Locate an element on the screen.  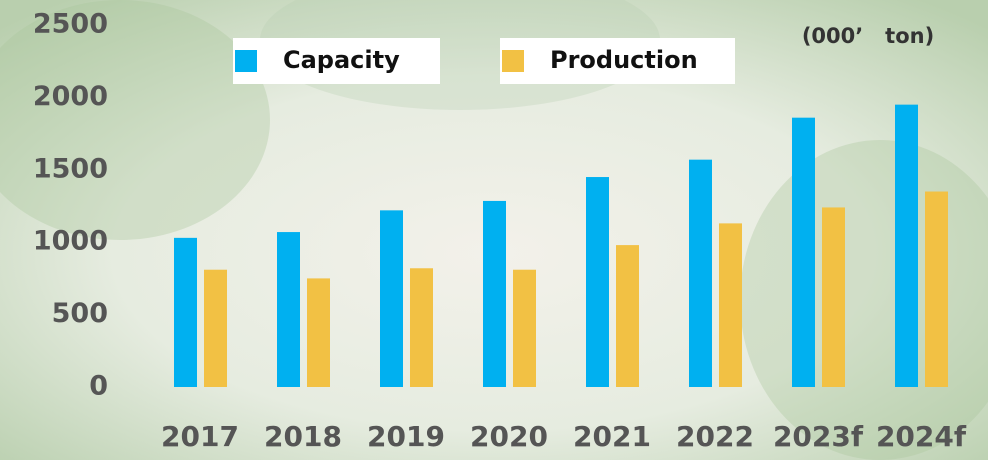
legend-label: Capacity is located at coordinates (341, 60).